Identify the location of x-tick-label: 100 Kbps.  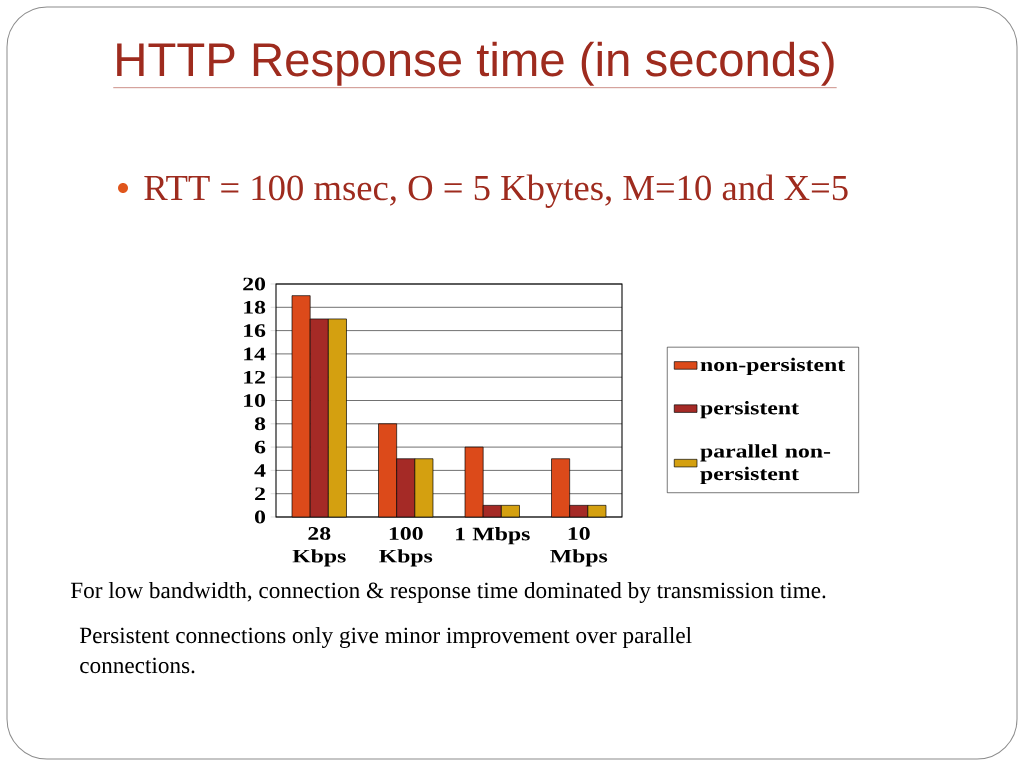
(406, 547).